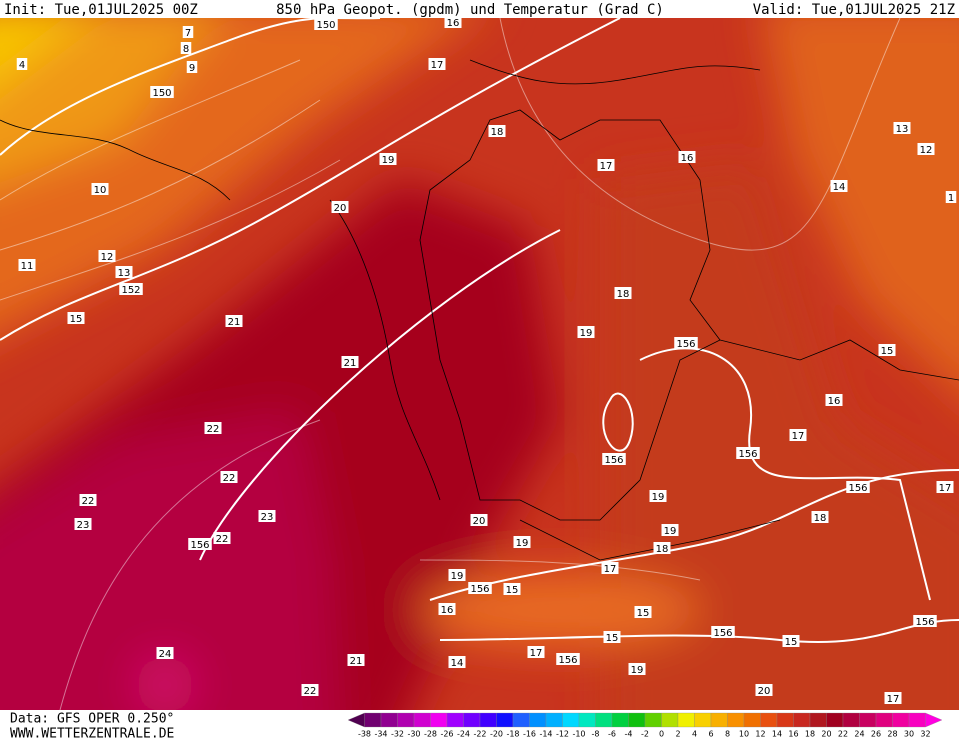 The width and height of the screenshot is (959, 741). Describe the element at coordinates (710, 734) in the screenshot. I see `colorbar-label: 6` at that location.